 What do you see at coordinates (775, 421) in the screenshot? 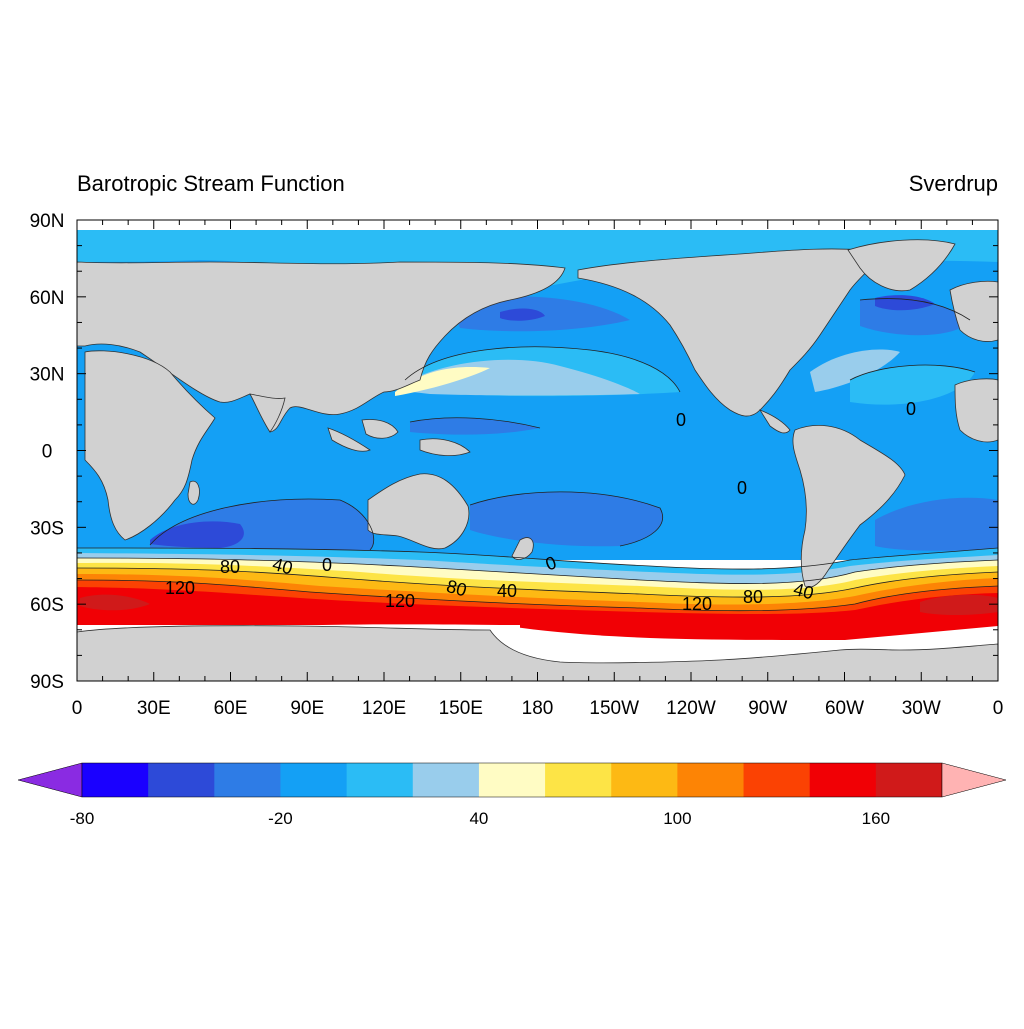
I see `land-central-america` at bounding box center [775, 421].